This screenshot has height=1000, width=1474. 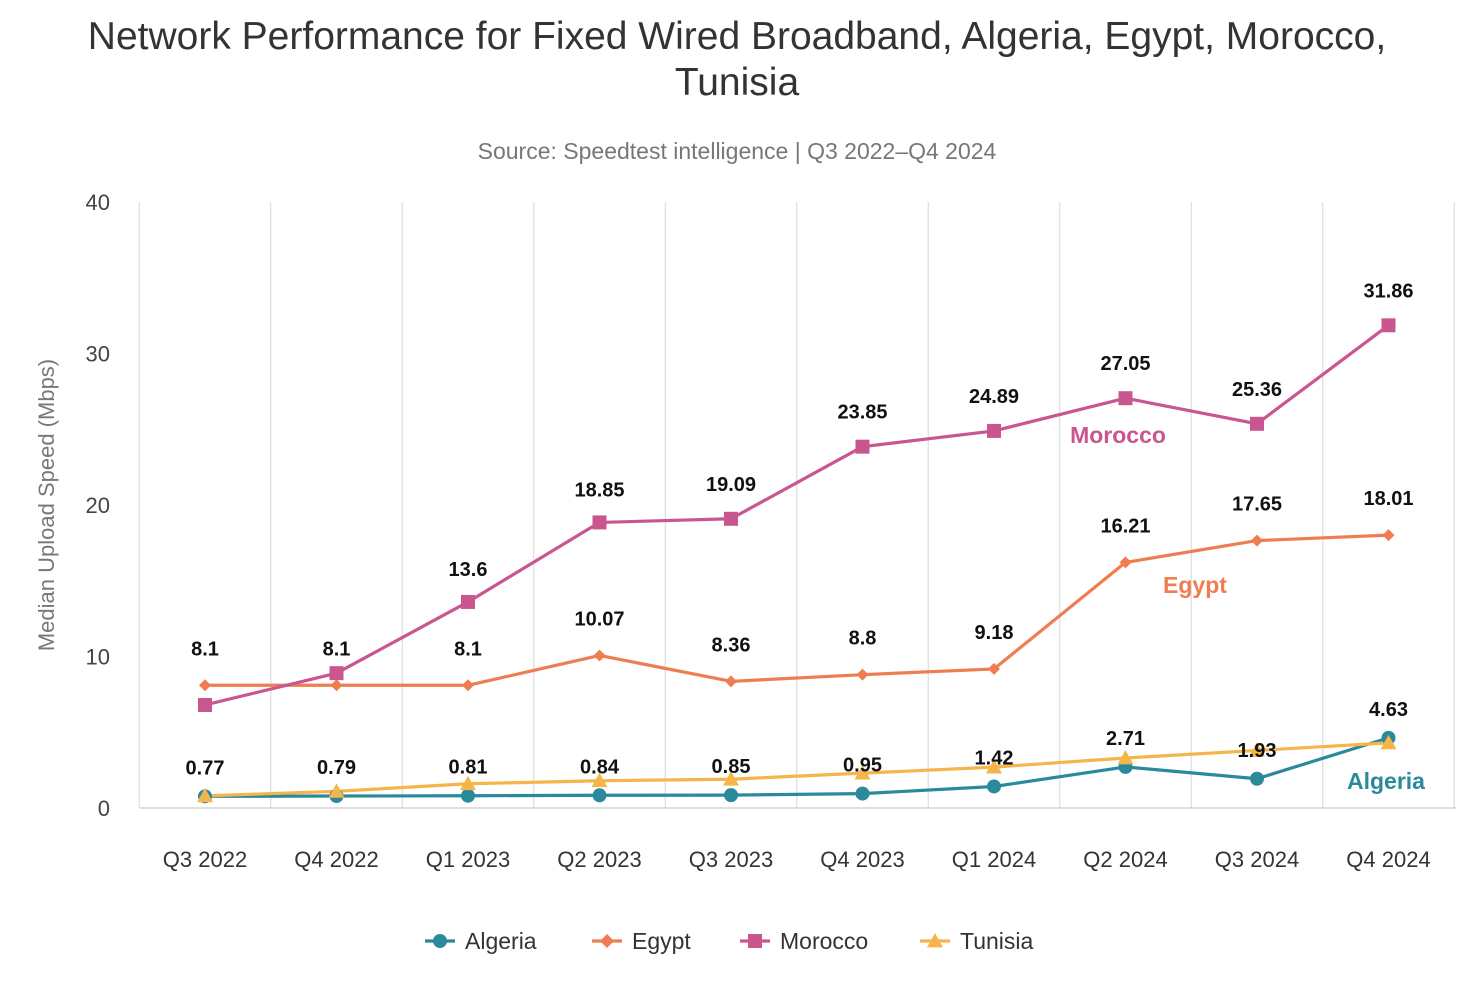 What do you see at coordinates (1125, 364) in the screenshot?
I see `data-label: 27.05` at bounding box center [1125, 364].